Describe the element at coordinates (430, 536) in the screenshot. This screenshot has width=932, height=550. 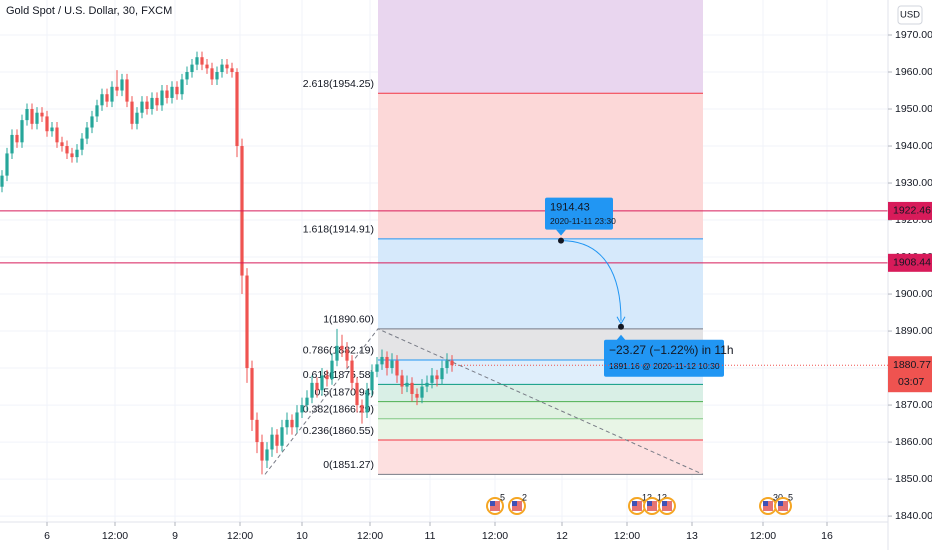
I see `x-tick-label: 11` at that location.